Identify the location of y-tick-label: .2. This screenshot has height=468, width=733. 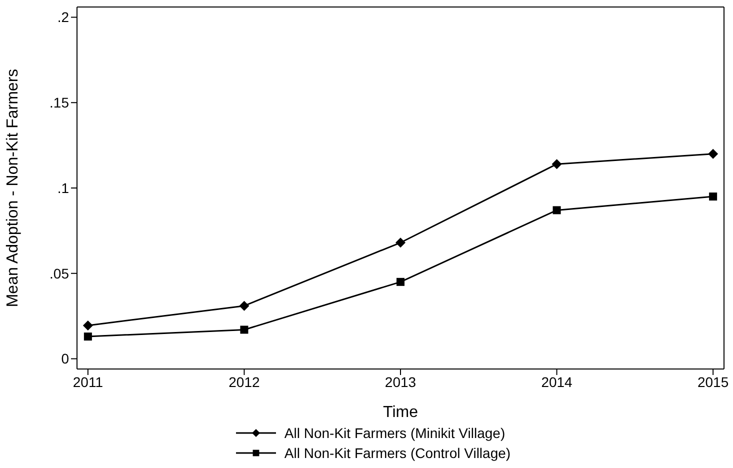
(63, 17).